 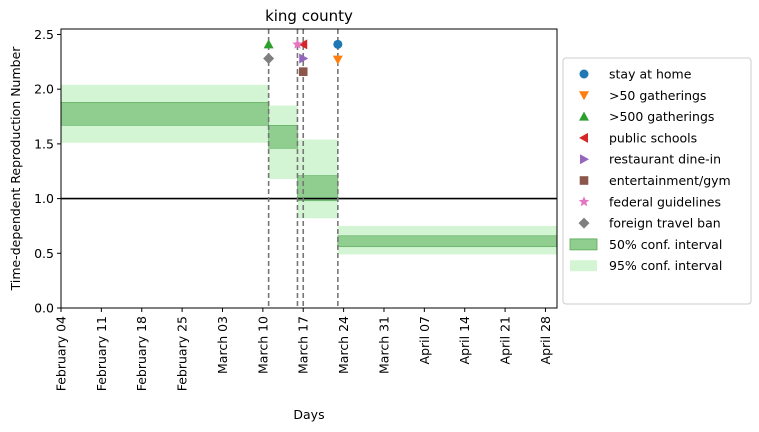 What do you see at coordinates (464, 340) in the screenshot?
I see `x-tick-label-10: April 14` at bounding box center [464, 340].